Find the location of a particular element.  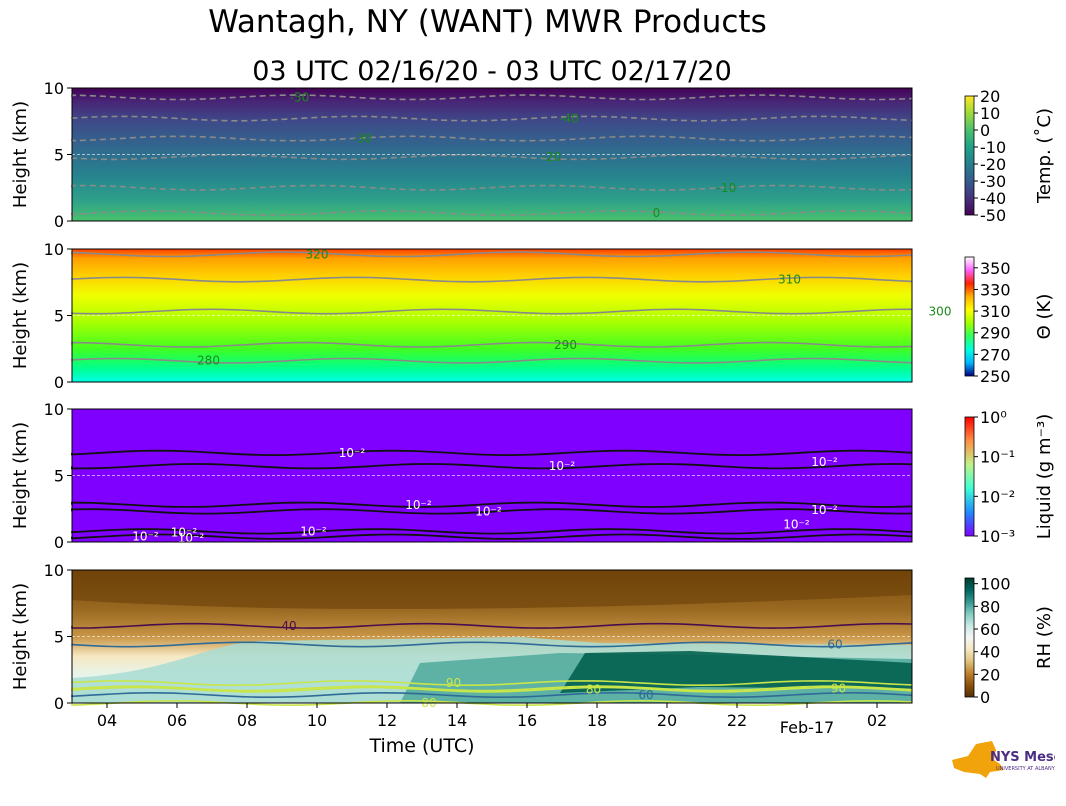

colorbar-tick-label: 10 is located at coordinates (990, 113).